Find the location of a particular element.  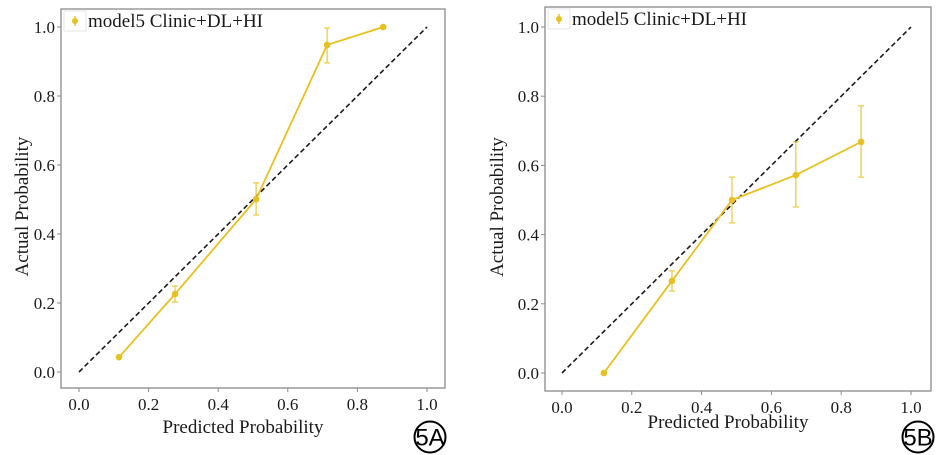

panel-label: 5B is located at coordinates (917, 438).